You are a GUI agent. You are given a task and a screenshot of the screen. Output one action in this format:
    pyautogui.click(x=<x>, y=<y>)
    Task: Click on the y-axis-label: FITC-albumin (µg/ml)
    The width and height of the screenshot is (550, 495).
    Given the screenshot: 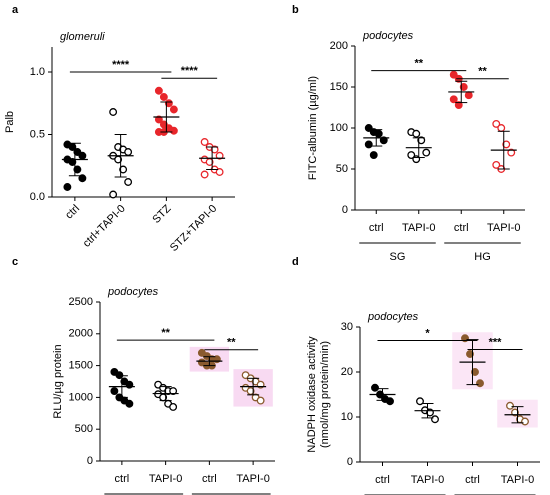 What is the action you would take?
    pyautogui.click(x=313, y=128)
    